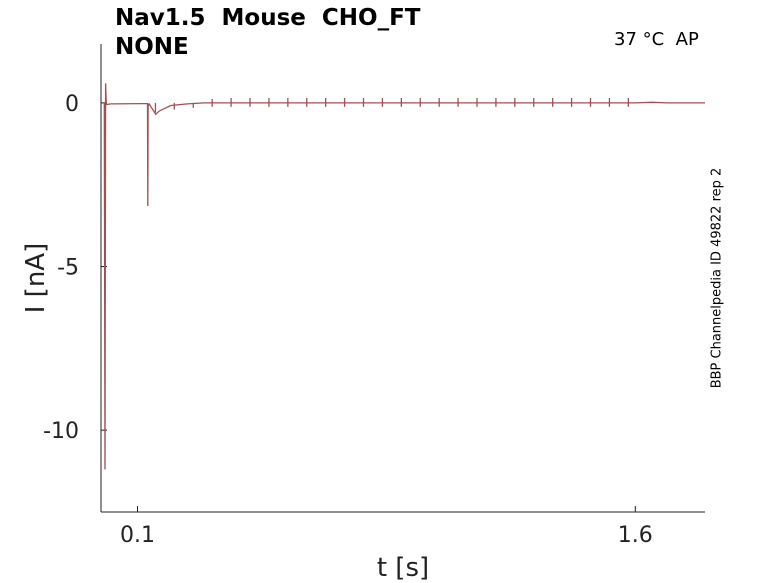  Describe the element at coordinates (36, 278) in the screenshot. I see `y-axis-label: I [nA]` at that location.